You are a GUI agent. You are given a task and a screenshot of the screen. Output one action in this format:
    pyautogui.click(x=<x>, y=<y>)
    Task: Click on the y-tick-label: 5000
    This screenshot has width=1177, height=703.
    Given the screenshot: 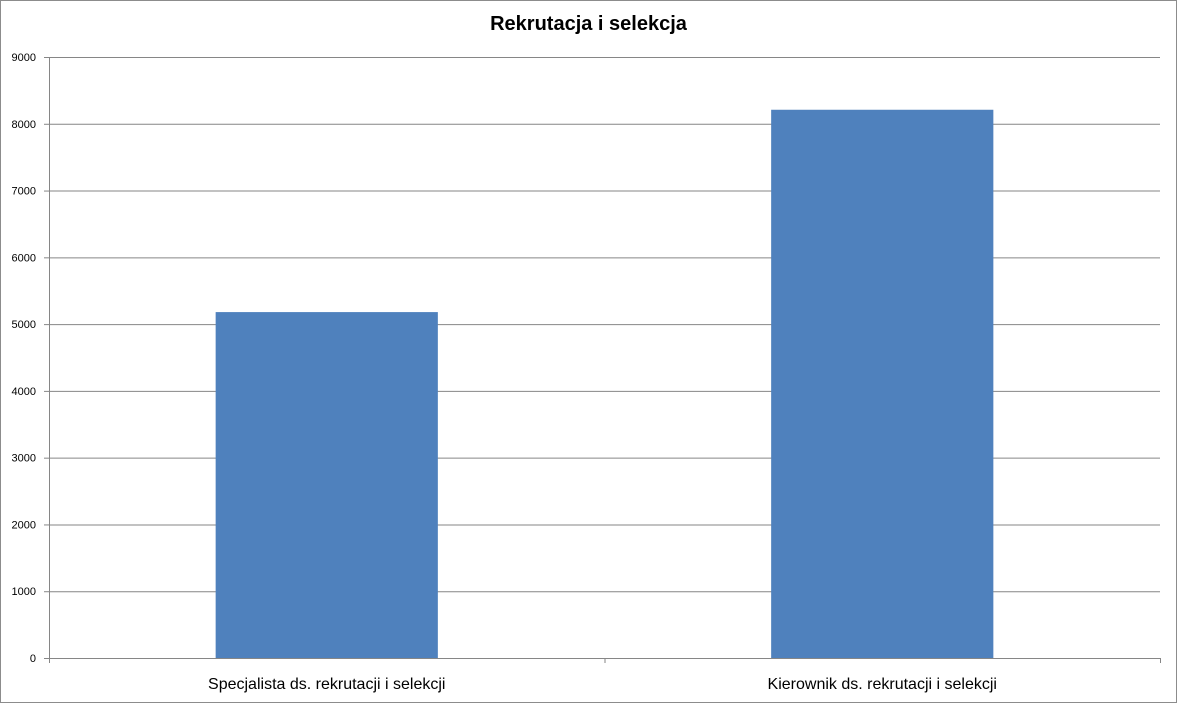 What is the action you would take?
    pyautogui.click(x=24, y=325)
    